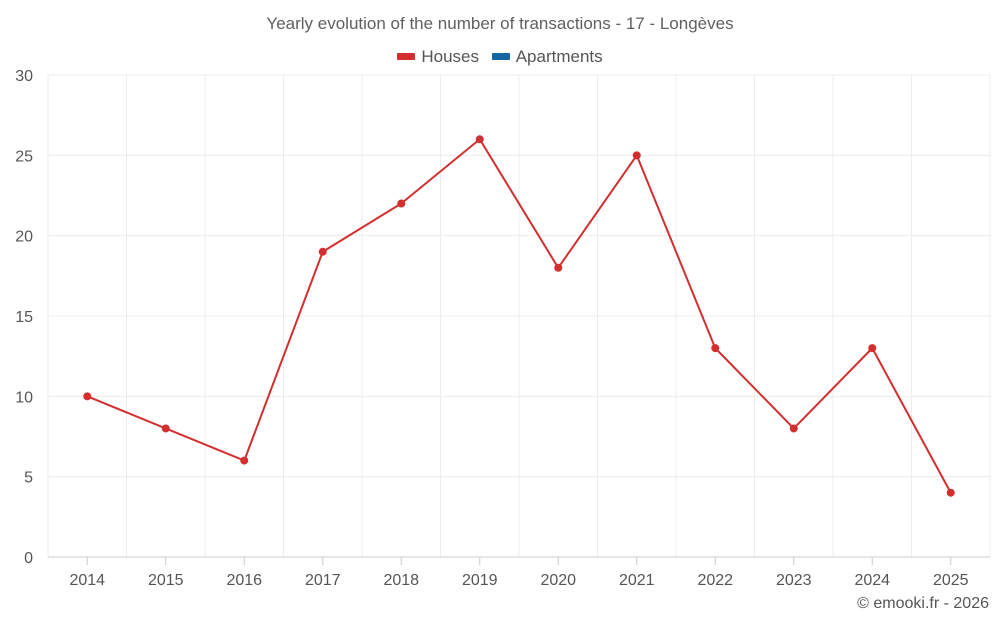  Describe the element at coordinates (637, 580) in the screenshot. I see `x-tick-label: 2021` at that location.